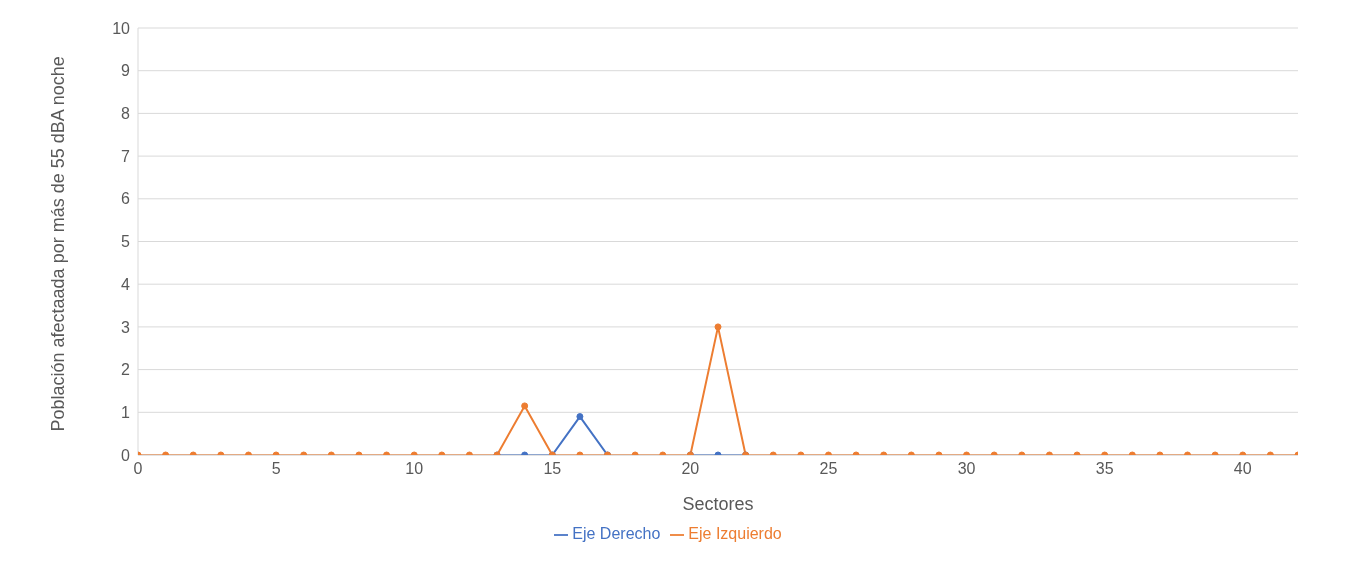  I want to click on x-tick-label: 5, so click(276, 469).